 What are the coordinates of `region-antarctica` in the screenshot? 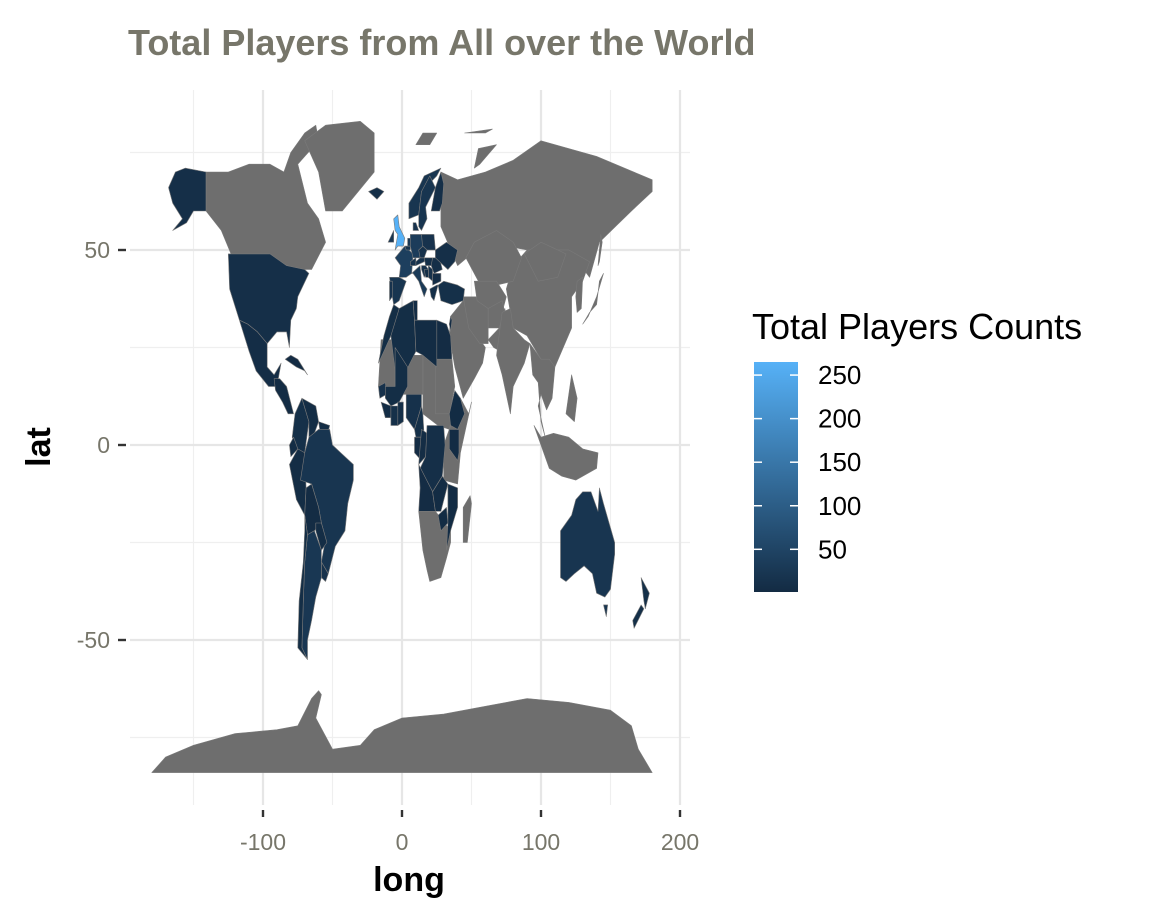 It's located at (402, 731).